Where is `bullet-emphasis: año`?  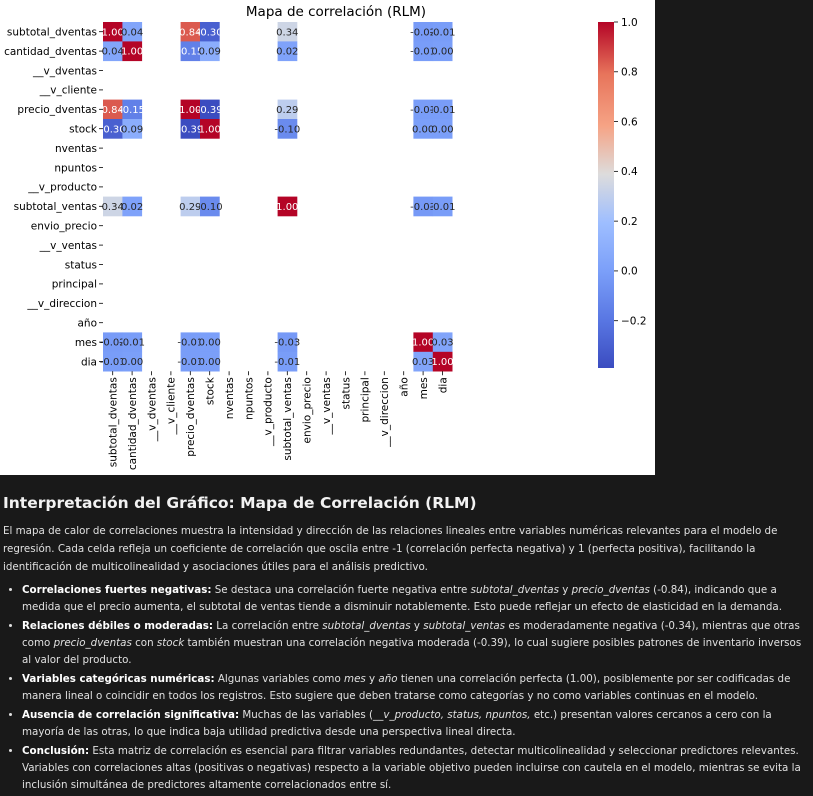
bullet-emphasis: año is located at coordinates (388, 679).